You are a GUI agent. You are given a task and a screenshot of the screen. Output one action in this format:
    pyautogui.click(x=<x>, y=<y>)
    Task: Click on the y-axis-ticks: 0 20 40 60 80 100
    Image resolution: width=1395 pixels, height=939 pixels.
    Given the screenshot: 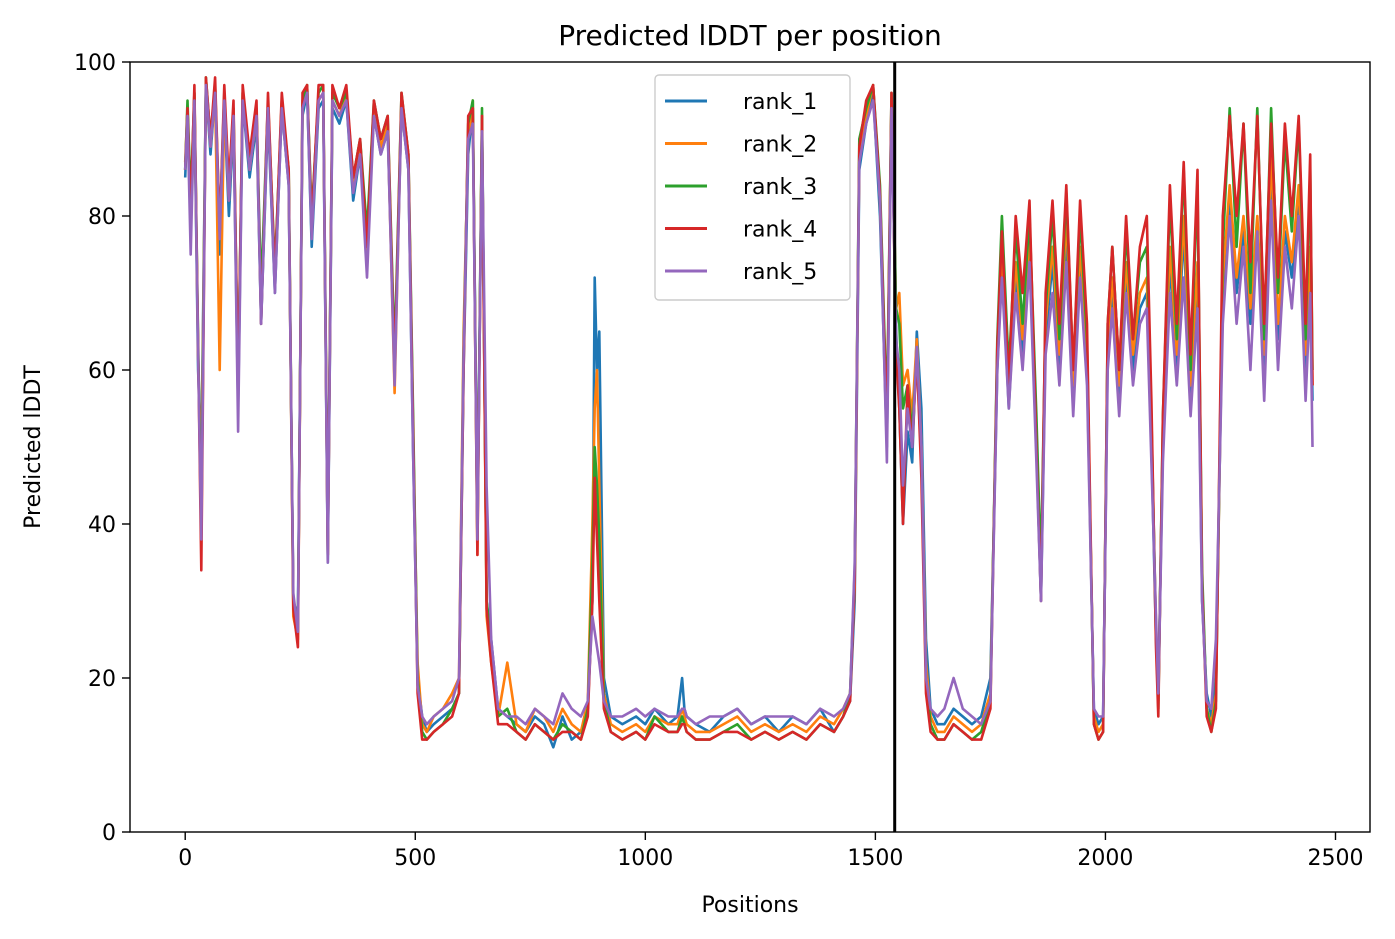 What is the action you would take?
    pyautogui.click(x=102, y=448)
    